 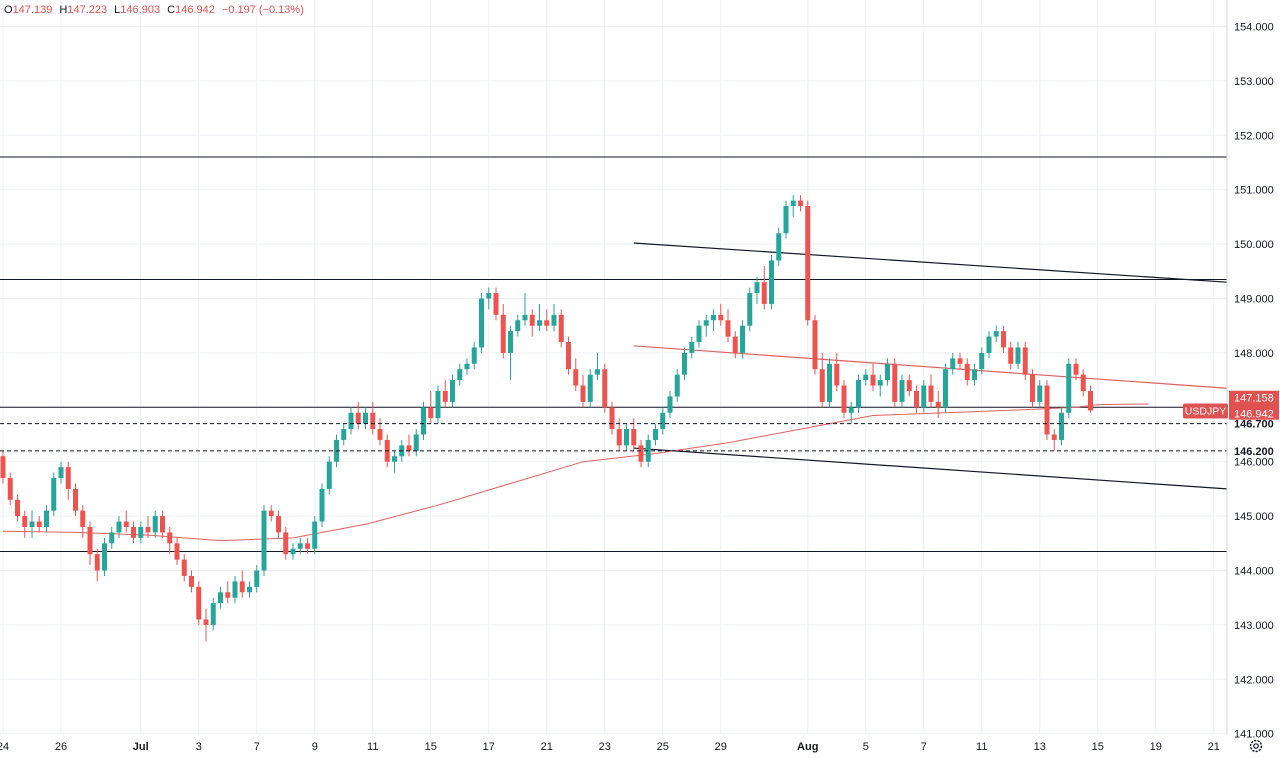 What do you see at coordinates (866, 747) in the screenshot?
I see `time-tick-label: 5` at bounding box center [866, 747].